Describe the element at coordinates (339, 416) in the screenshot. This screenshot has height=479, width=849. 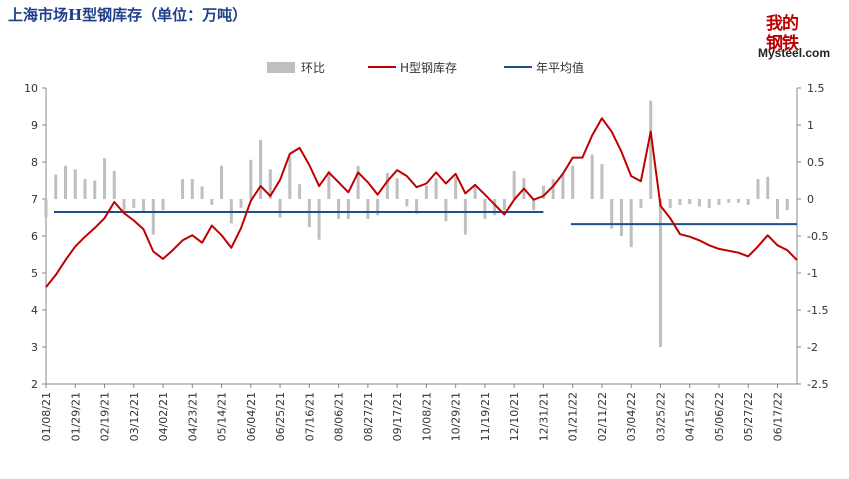
I see `x-tick-label: 08/06/21` at that location.